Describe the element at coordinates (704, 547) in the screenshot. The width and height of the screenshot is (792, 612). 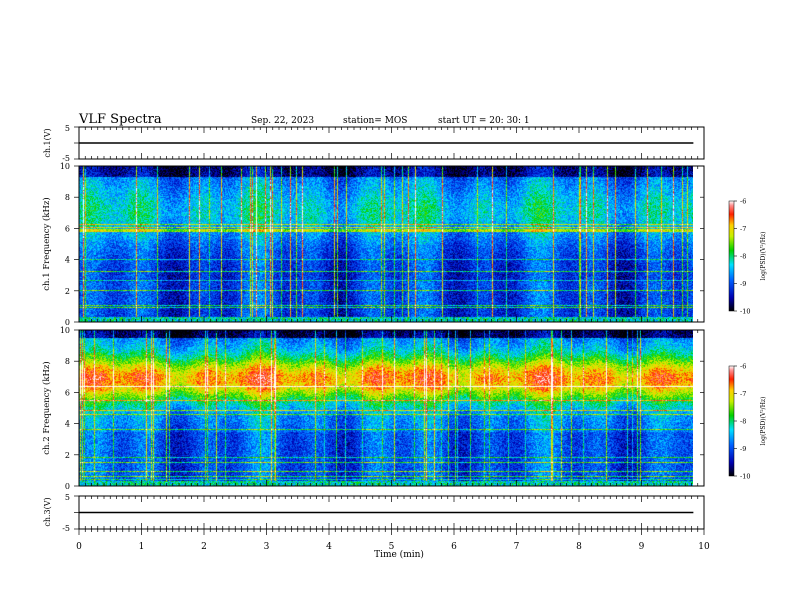
I see `x-tick-label: 10` at that location.